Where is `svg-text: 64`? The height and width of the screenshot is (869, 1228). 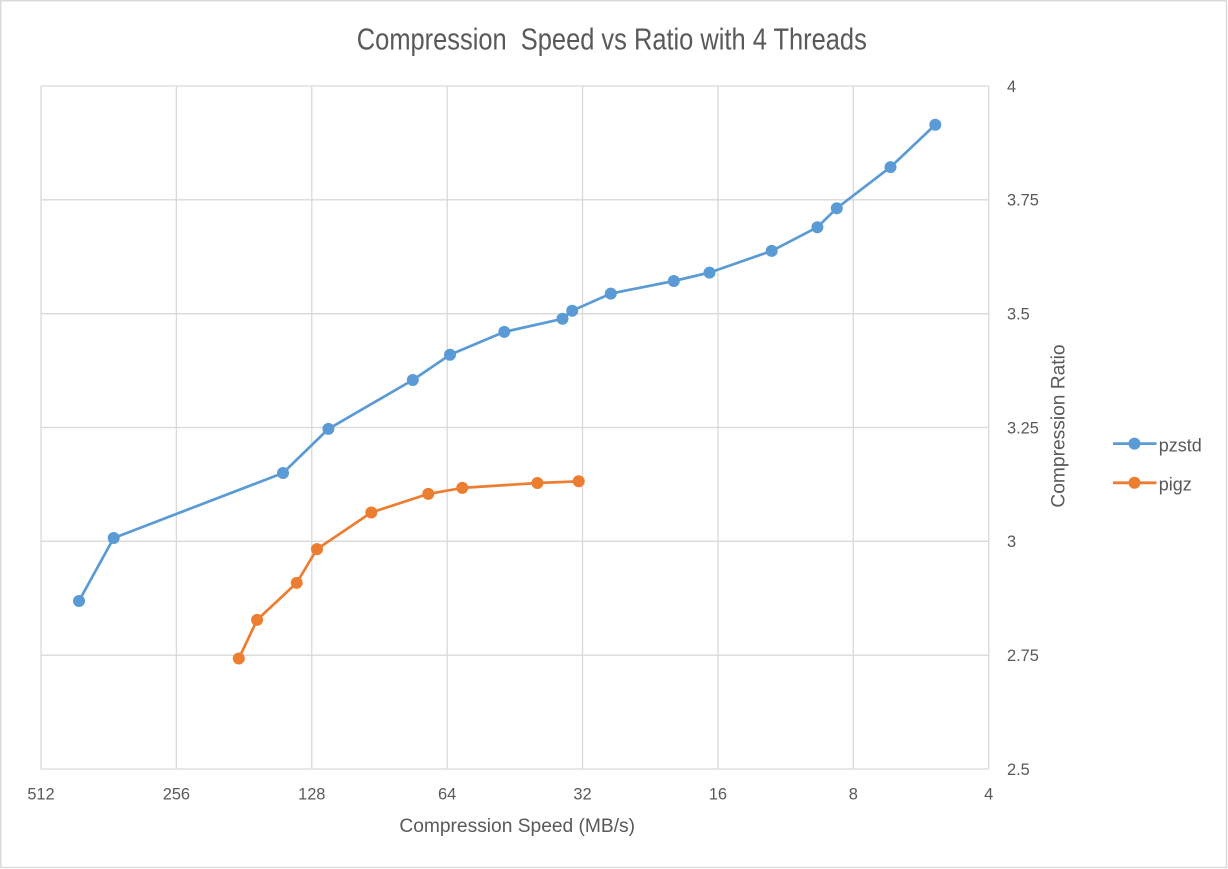
svg-text: 64 is located at coordinates (447, 795).